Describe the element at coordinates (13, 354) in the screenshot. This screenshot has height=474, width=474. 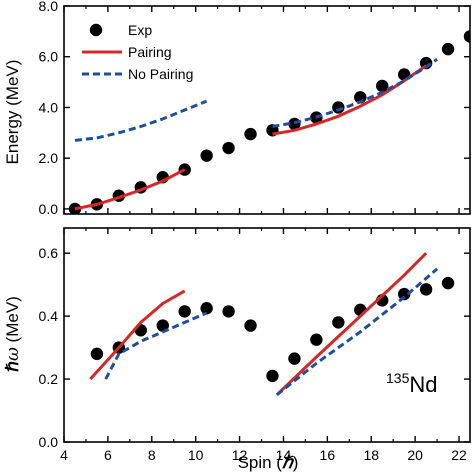
I see `omega-symbol: ω` at that location.